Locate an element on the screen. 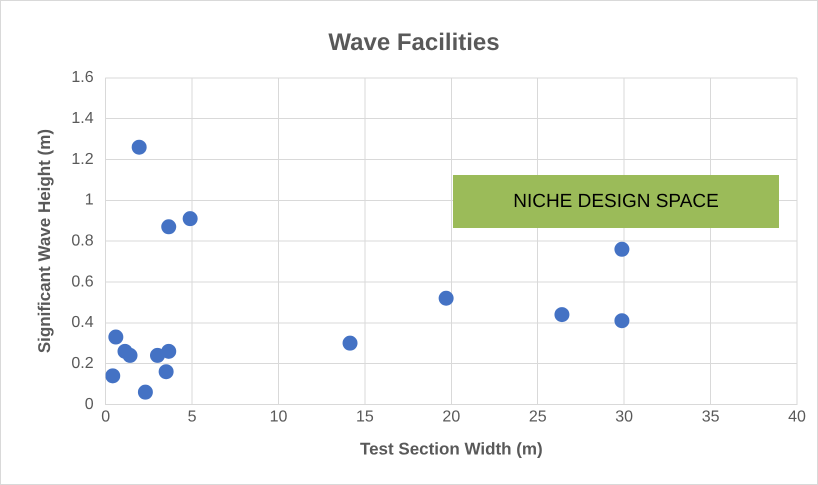  annotation: NICHE DESIGN SPACE is located at coordinates (616, 201).